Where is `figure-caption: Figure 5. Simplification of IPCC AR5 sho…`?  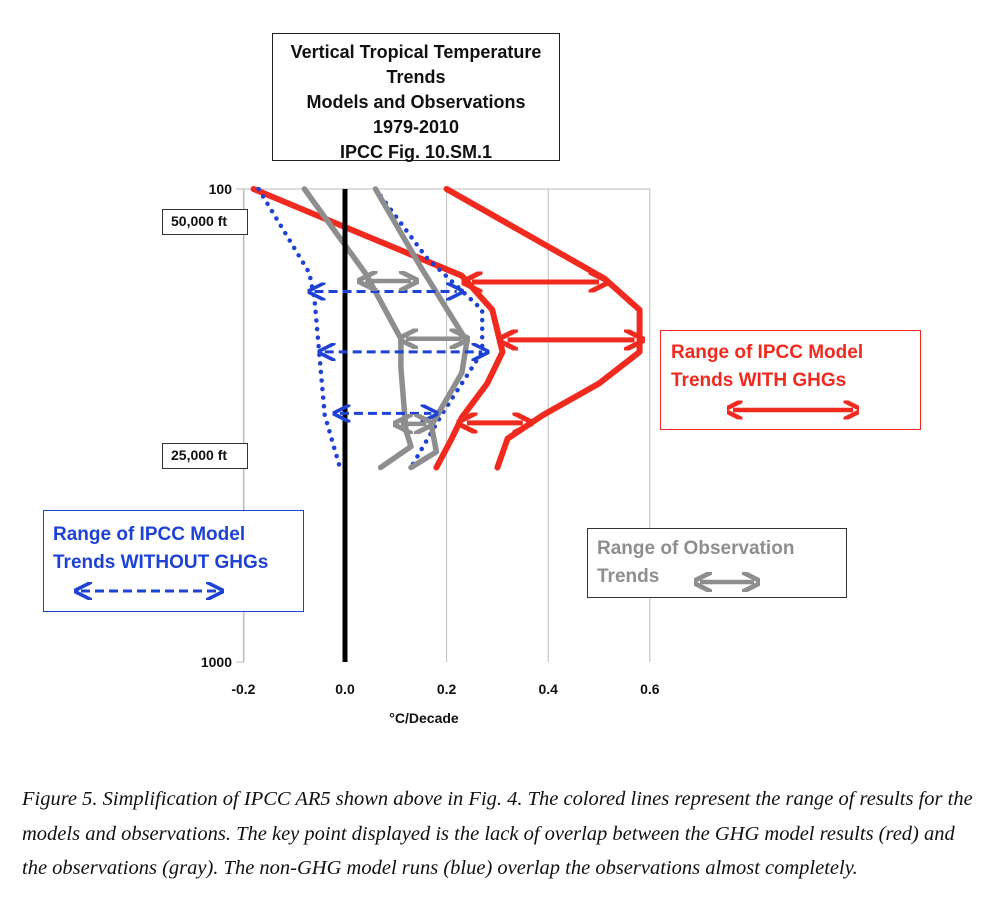
figure-caption: Figure 5. Simplification of IPCC AR5 sho… is located at coordinates (497, 833).